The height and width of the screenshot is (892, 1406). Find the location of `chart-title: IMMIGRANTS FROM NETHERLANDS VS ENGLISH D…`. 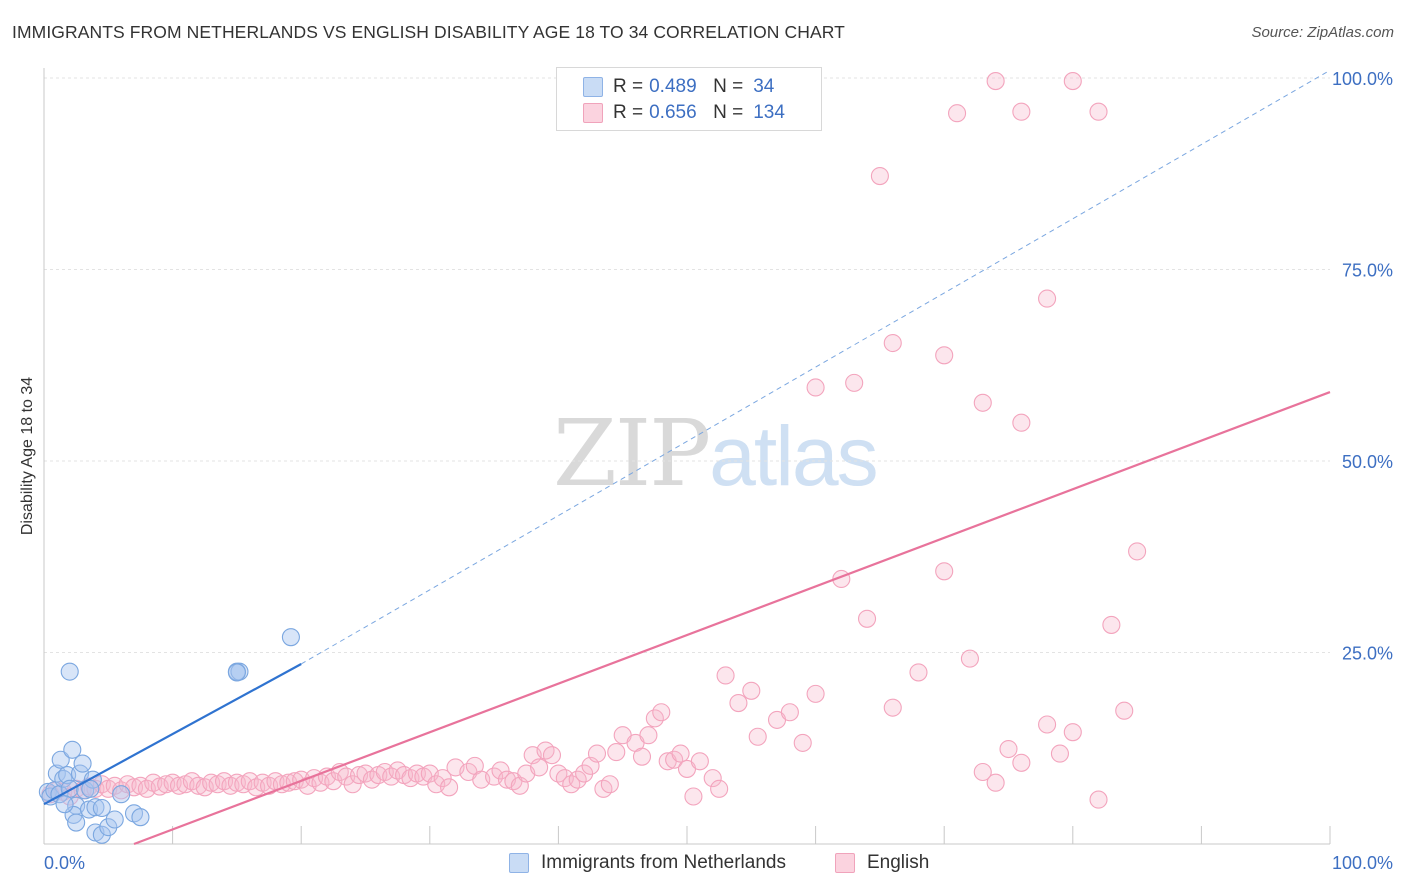

chart-title: IMMIGRANTS FROM NETHERLANDS VS ENGLISH D… is located at coordinates (428, 32).